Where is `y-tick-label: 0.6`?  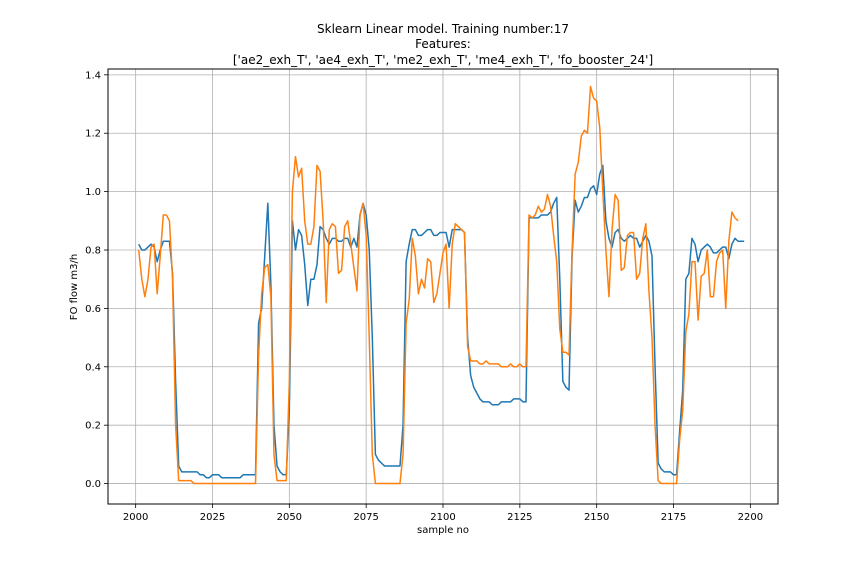 y-tick-label: 0.6 is located at coordinates (93, 309).